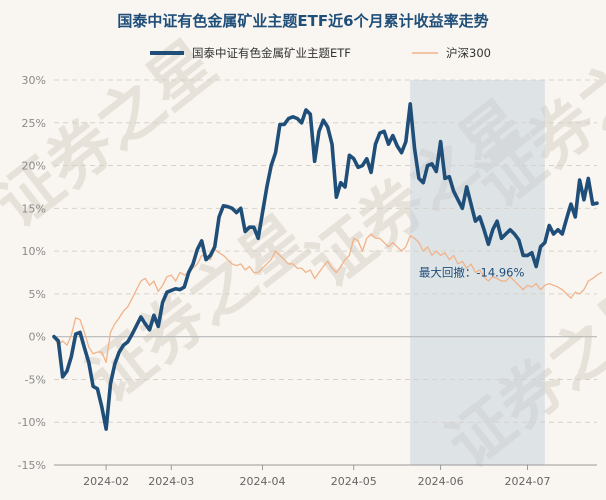 The width and height of the screenshot is (606, 500). I want to click on x-tick-label: 2024-05, so click(354, 481).